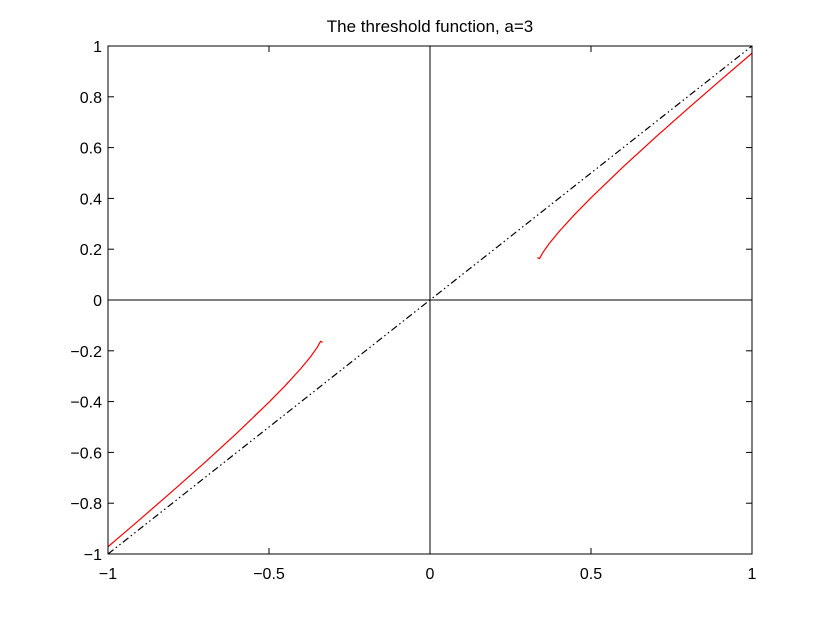 The height and width of the screenshot is (624, 830). Describe the element at coordinates (86, 504) in the screenshot. I see `y-tick-label: −0.8` at that location.